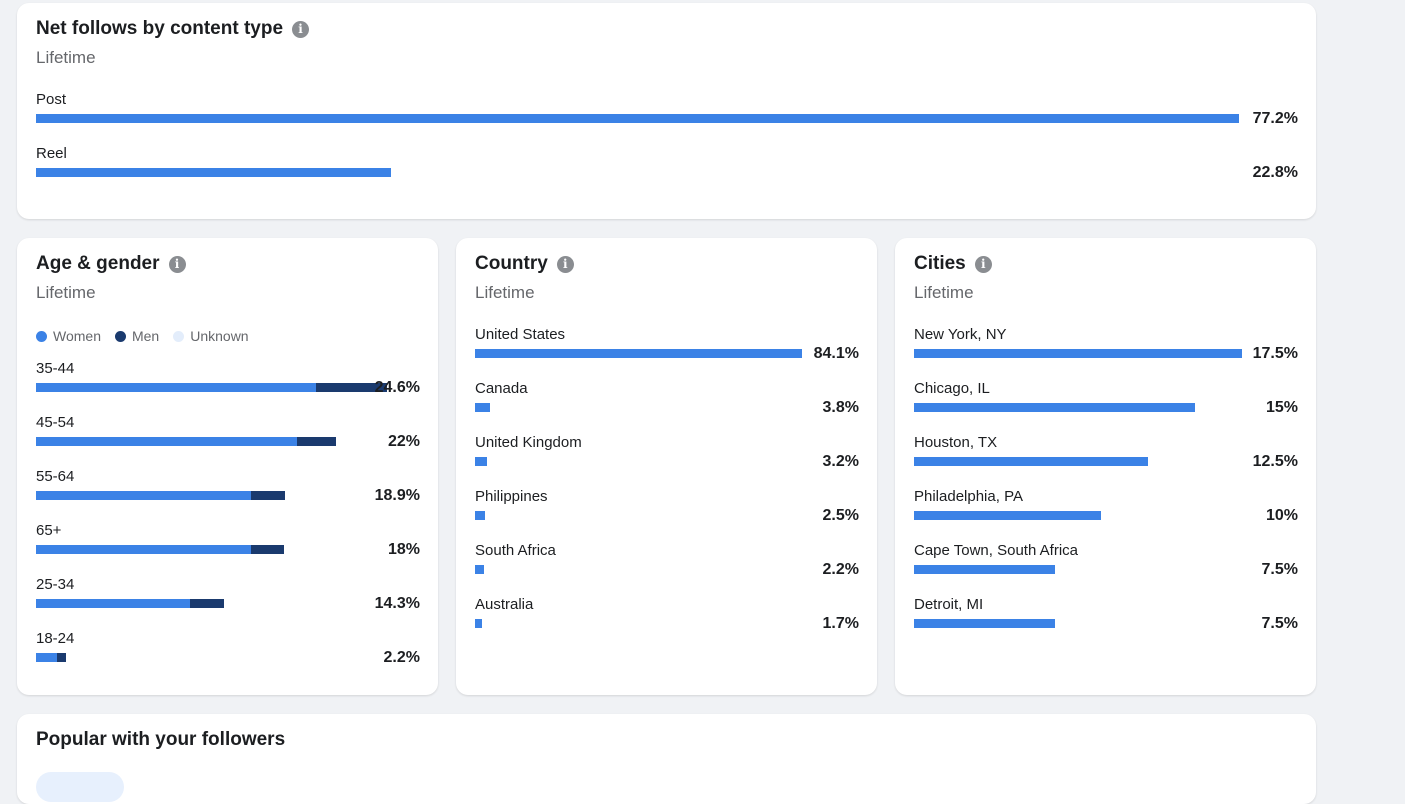 The height and width of the screenshot is (804, 1405). Describe the element at coordinates (840, 407) in the screenshot. I see `country-row-value: 3.8%` at that location.